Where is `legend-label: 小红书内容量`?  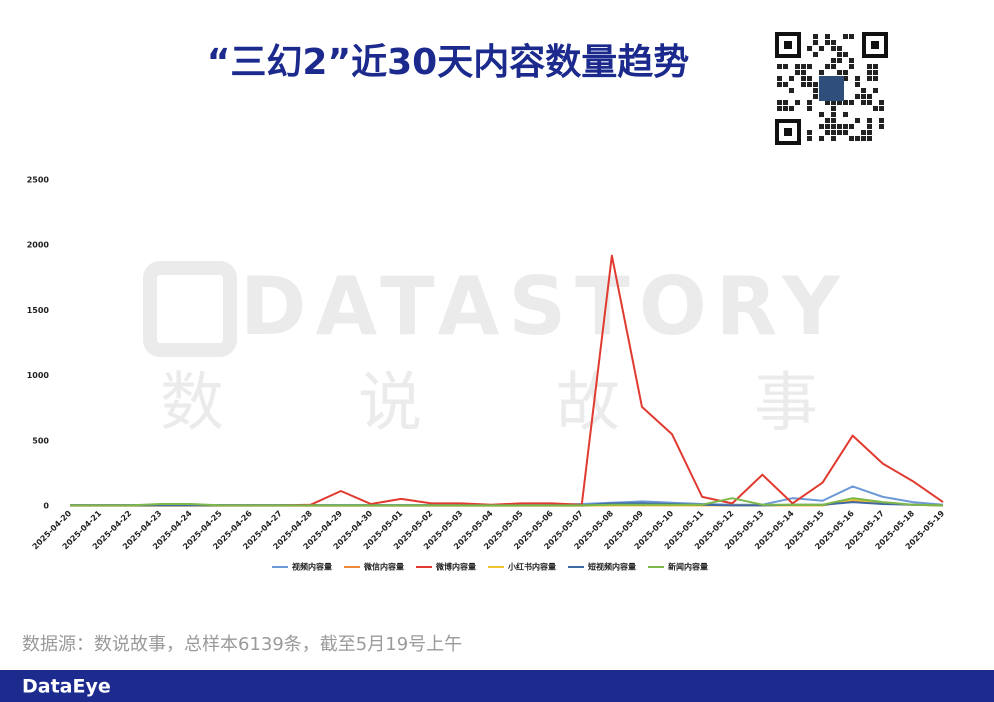 legend-label: 小红书内容量 is located at coordinates (531, 567).